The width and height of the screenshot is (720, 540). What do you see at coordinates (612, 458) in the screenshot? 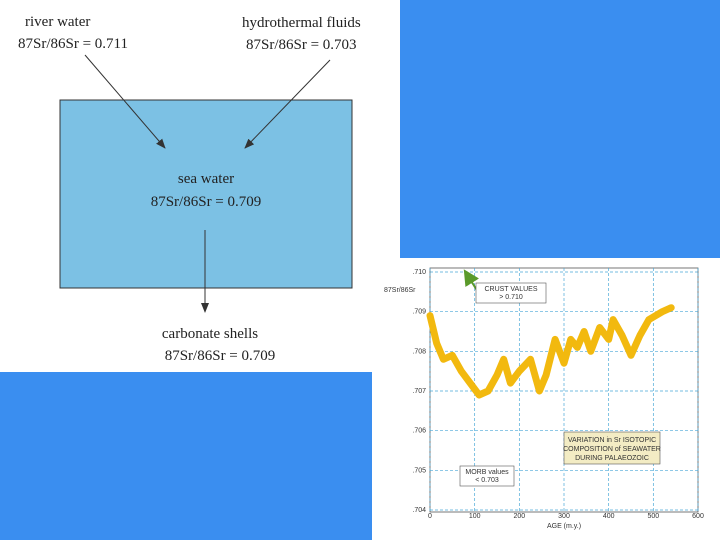
I see `annotation: DURING PALAEOZOIC` at bounding box center [612, 458].